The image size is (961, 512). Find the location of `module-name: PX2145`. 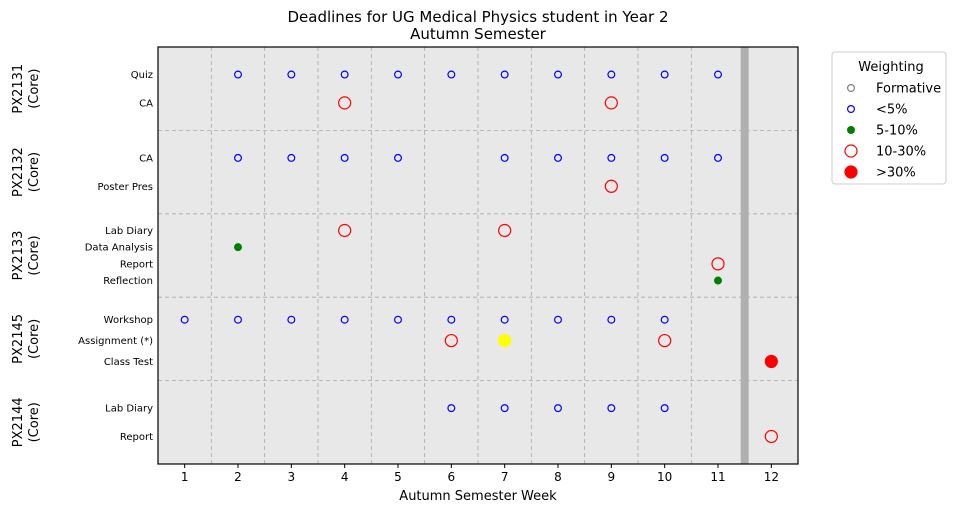

module-name: PX2145 is located at coordinates (18, 339).